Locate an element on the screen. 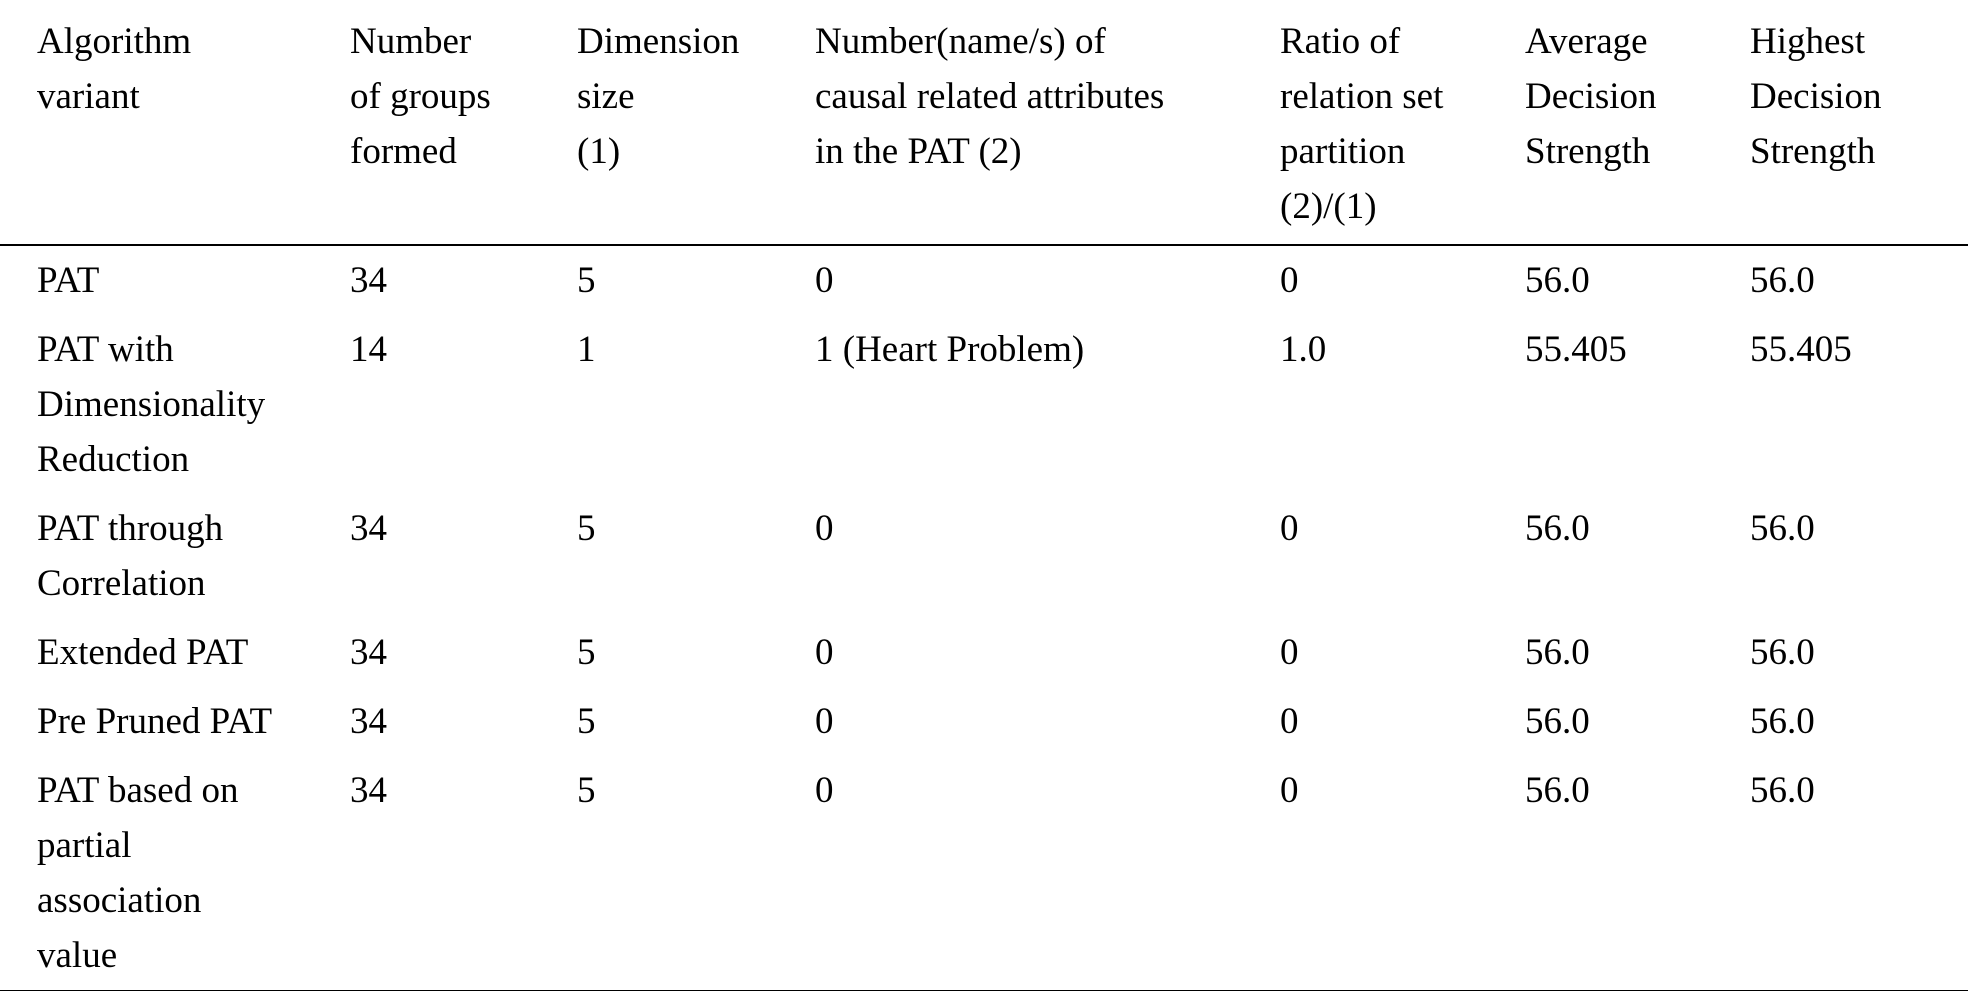 The width and height of the screenshot is (1968, 991). table-row-pre-pruned-pat: Pre Pruned PAT 34 5 0 0 56.0 56.0 is located at coordinates (984, 721).